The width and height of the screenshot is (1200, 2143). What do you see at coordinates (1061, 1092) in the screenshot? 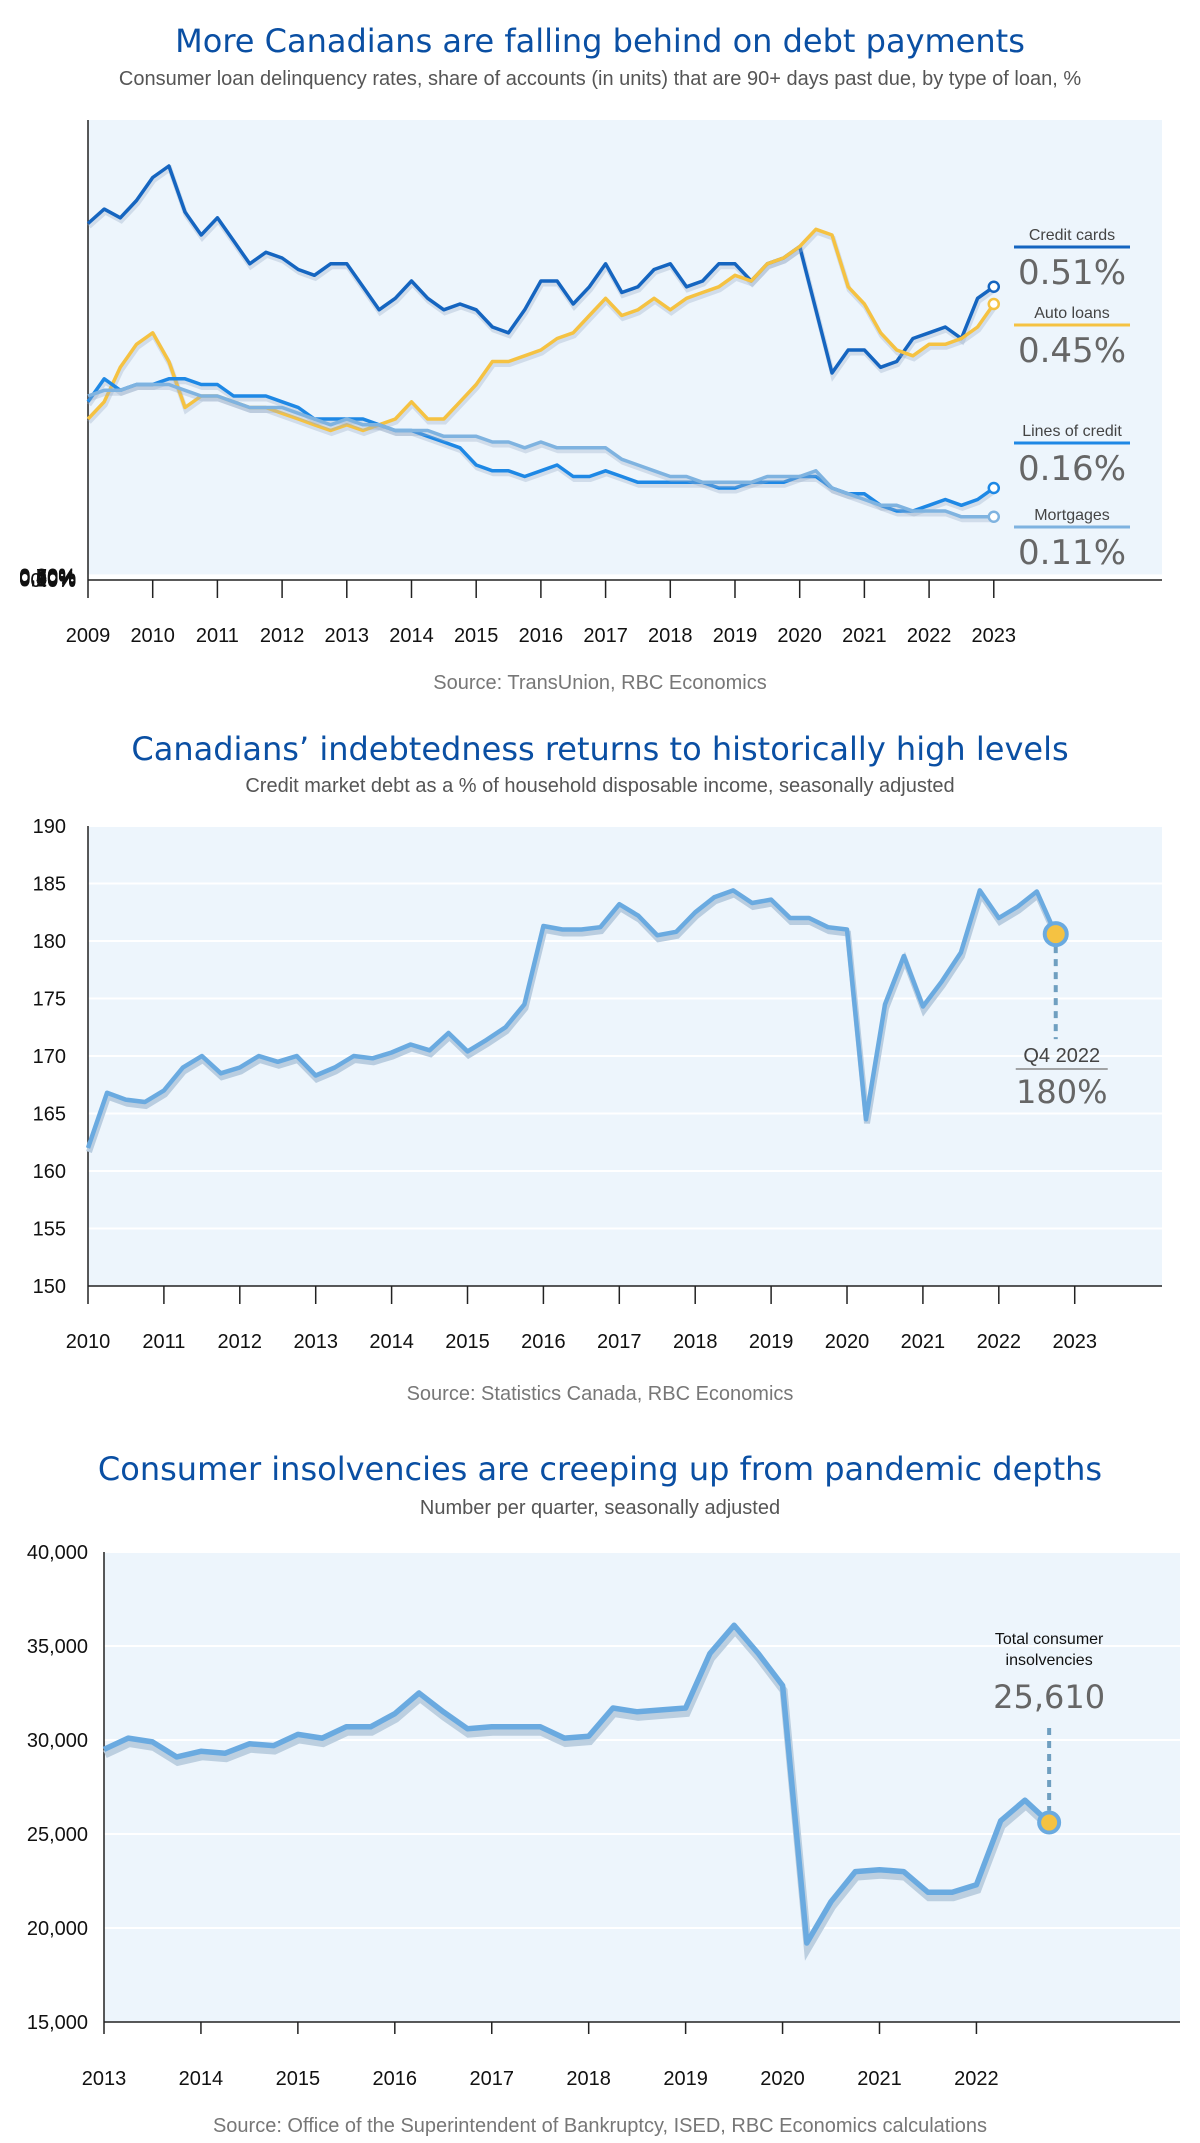
I see `annotation-value: 180%` at bounding box center [1061, 1092].